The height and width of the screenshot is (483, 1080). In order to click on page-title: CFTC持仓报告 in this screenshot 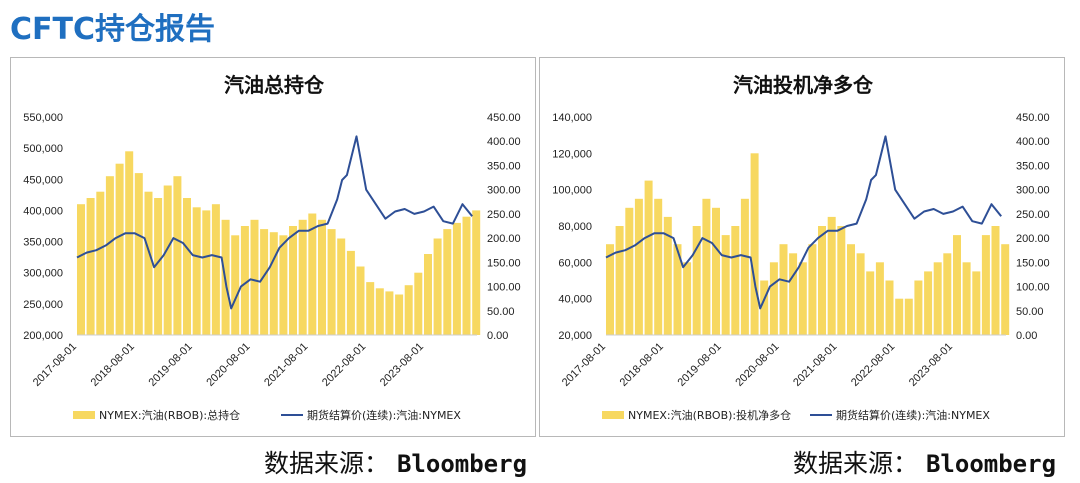, I will do `click(112, 29)`.